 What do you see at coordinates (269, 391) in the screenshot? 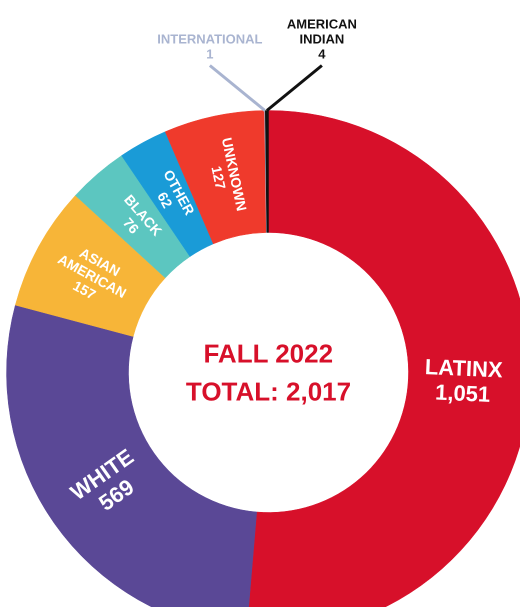
I see `text: TOTAL: 2,017` at bounding box center [269, 391].